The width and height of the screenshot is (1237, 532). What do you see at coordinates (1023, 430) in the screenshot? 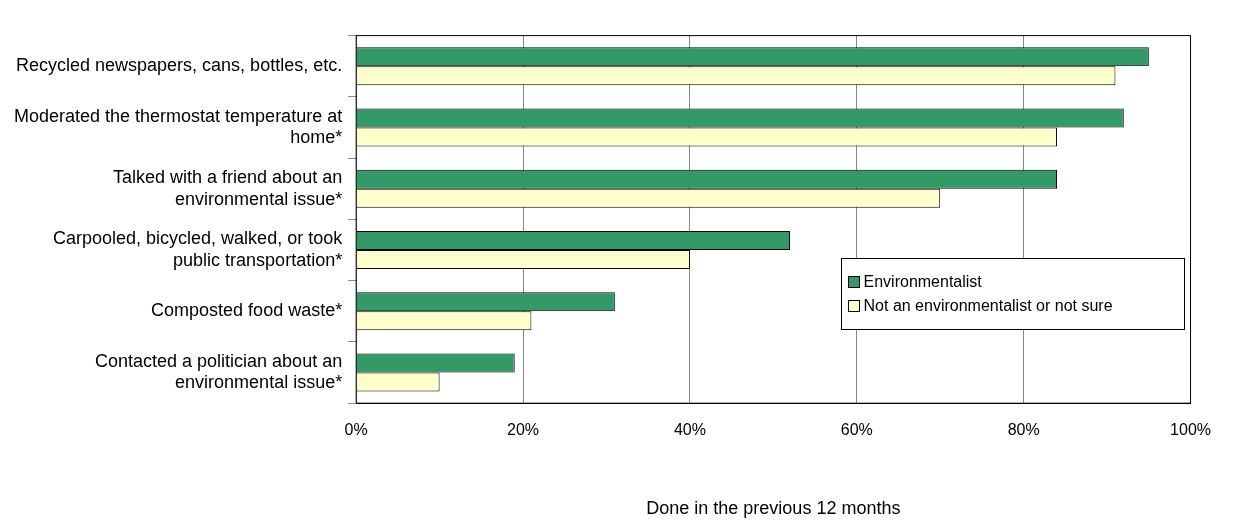
I see `x-tick-label: 80%` at bounding box center [1023, 430].